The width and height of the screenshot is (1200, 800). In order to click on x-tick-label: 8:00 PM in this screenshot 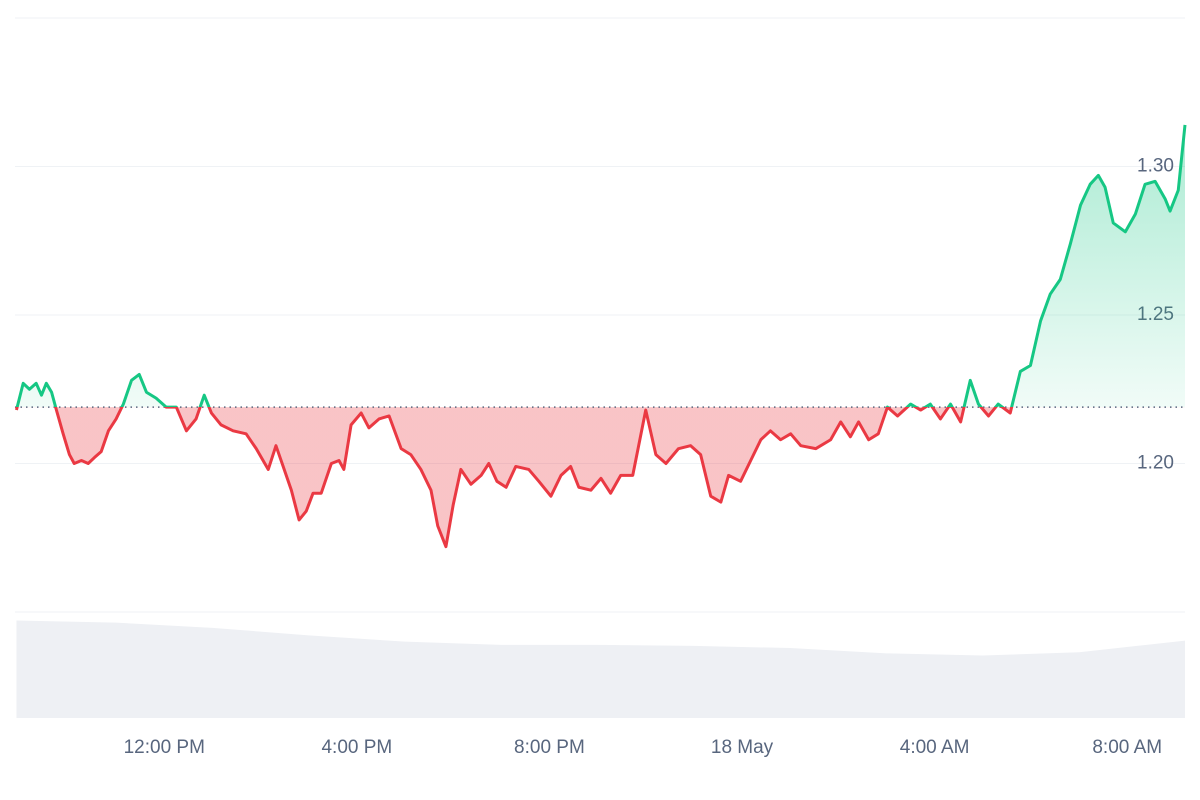, I will do `click(549, 747)`.